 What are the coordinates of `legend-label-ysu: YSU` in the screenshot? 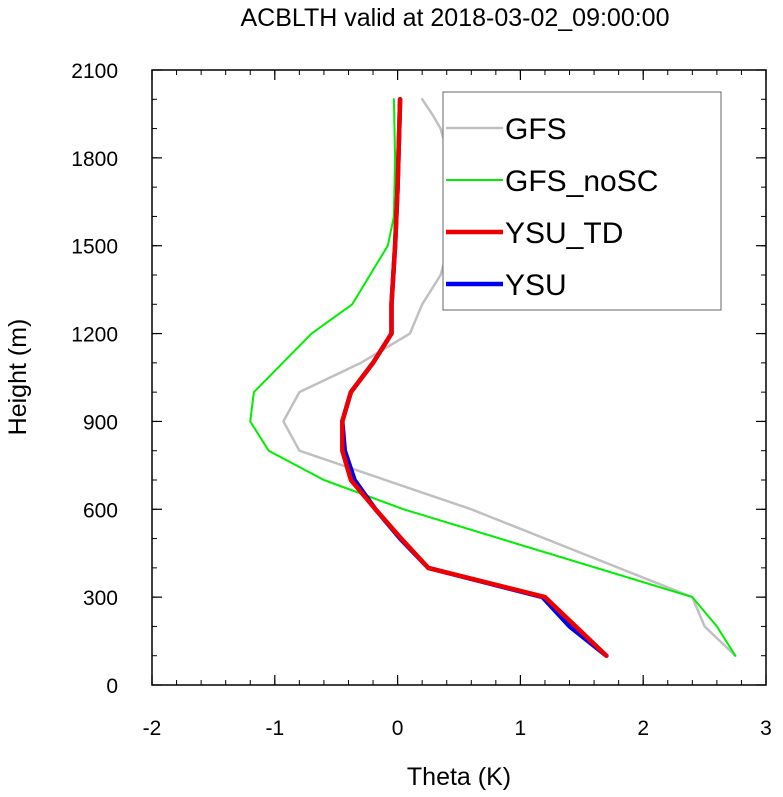 It's located at (536, 285).